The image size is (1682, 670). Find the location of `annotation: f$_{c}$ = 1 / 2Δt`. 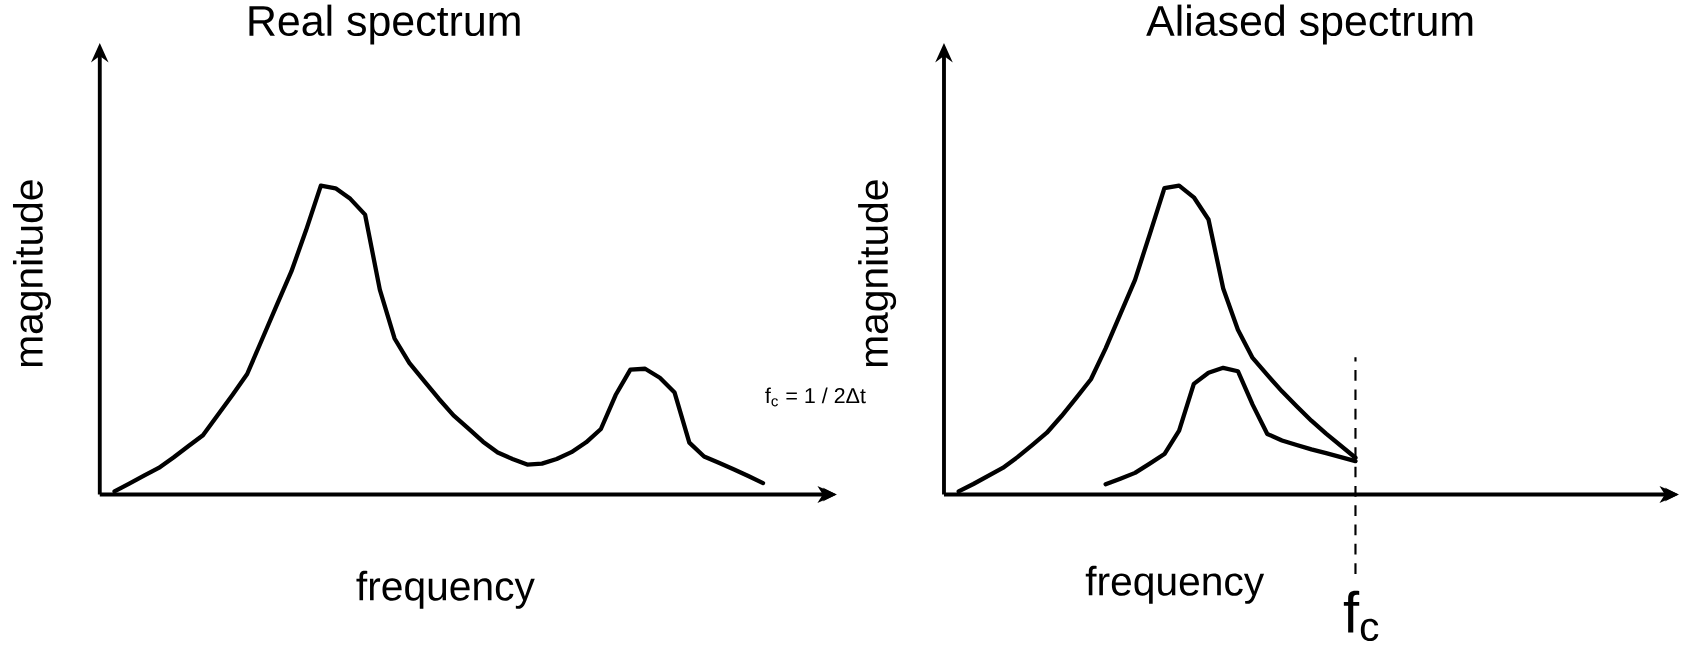

annotation: f$_{c}$ = 1 / 2Δt is located at coordinates (815, 397).